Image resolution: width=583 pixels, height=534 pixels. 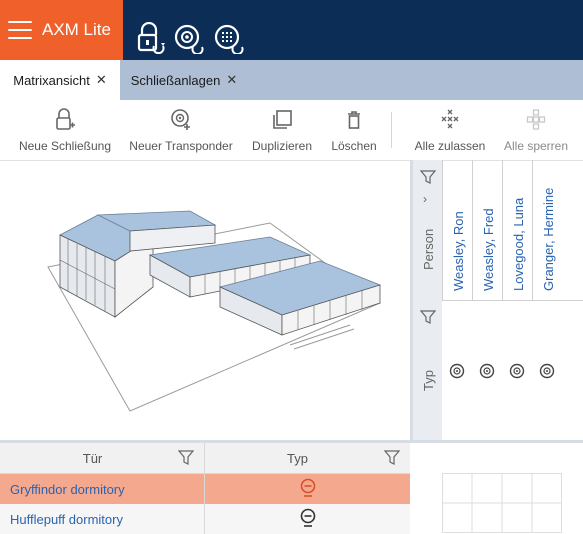 I want to click on person-column-granger-hermine: Granger, Hermine, so click(x=547, y=230).